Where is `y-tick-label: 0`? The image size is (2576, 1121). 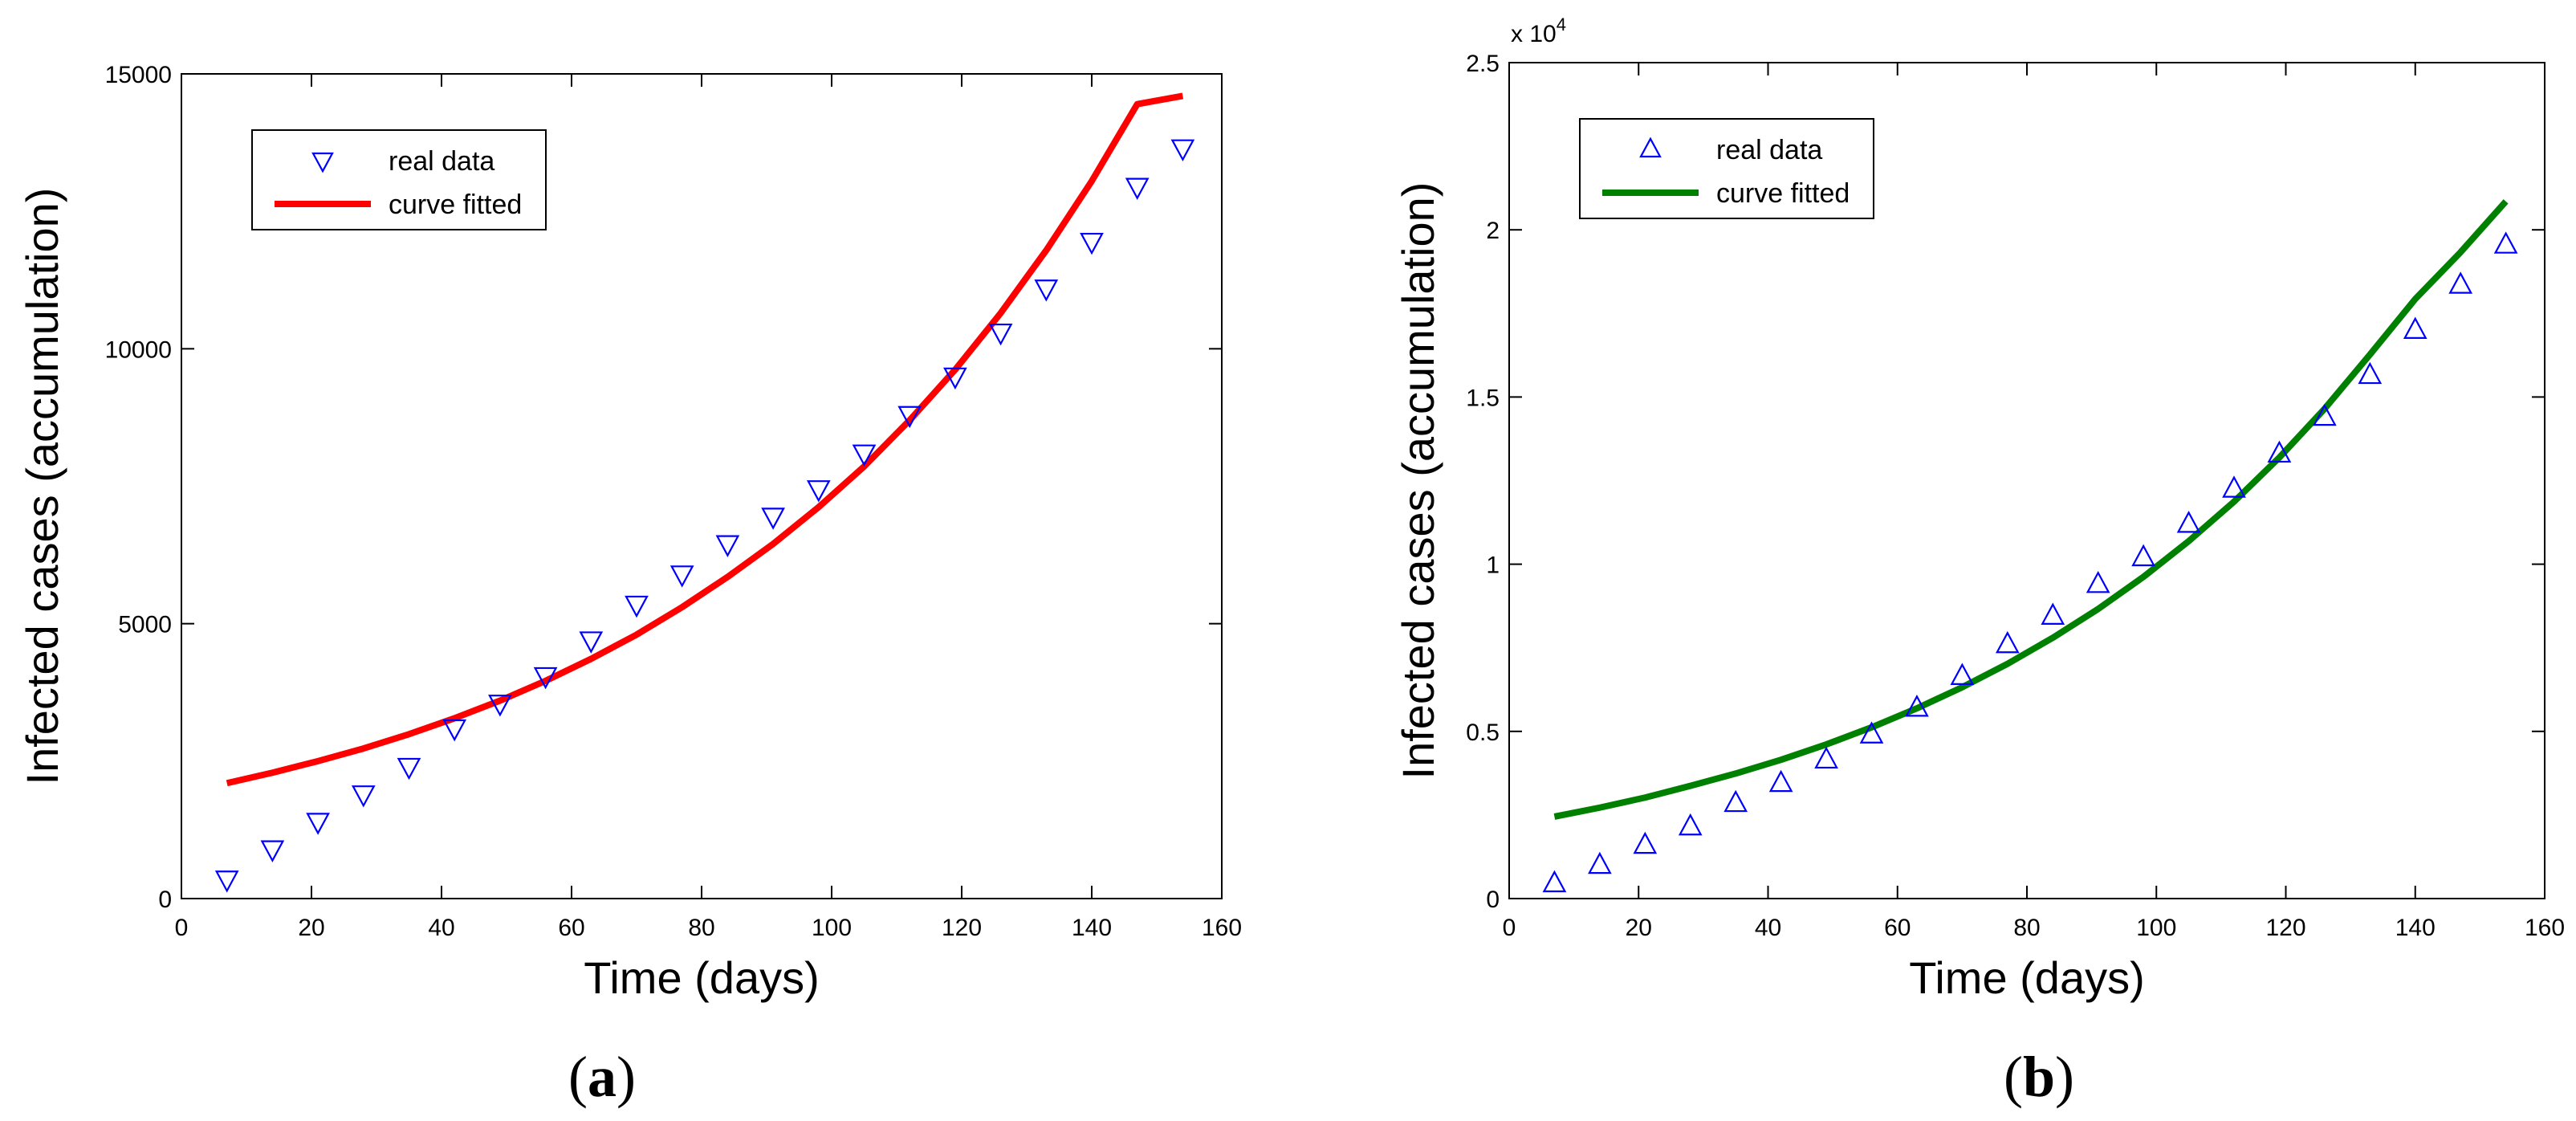
y-tick-label: 0 is located at coordinates (1493, 900).